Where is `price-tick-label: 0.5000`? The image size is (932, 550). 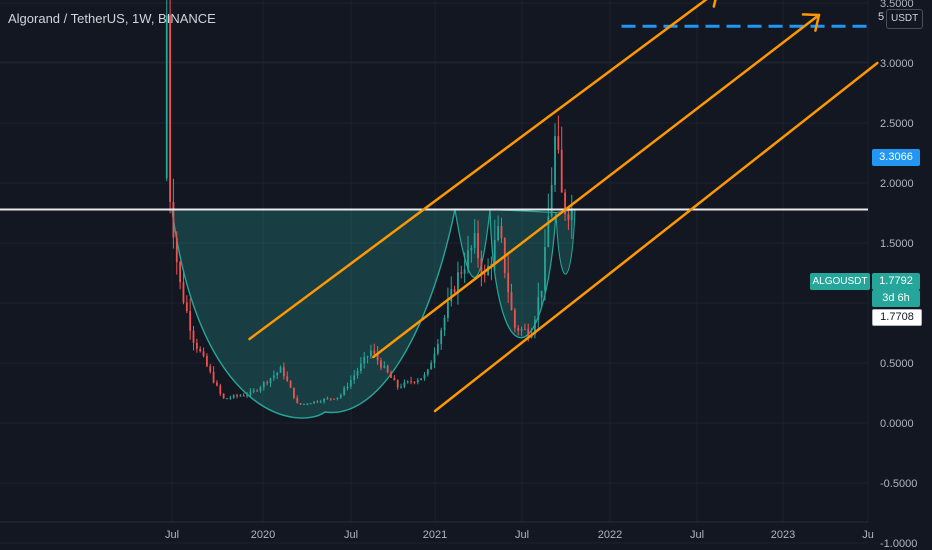
price-tick-label: 0.5000 is located at coordinates (897, 364).